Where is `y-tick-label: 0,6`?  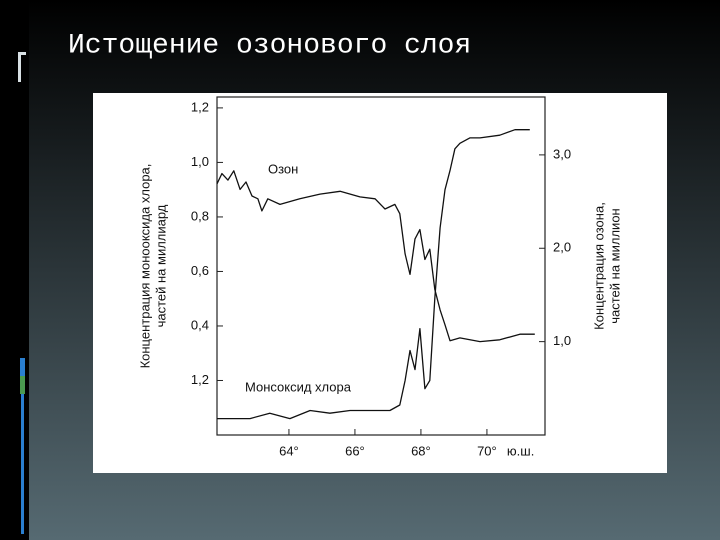 y-tick-label: 0,6 is located at coordinates (200, 270).